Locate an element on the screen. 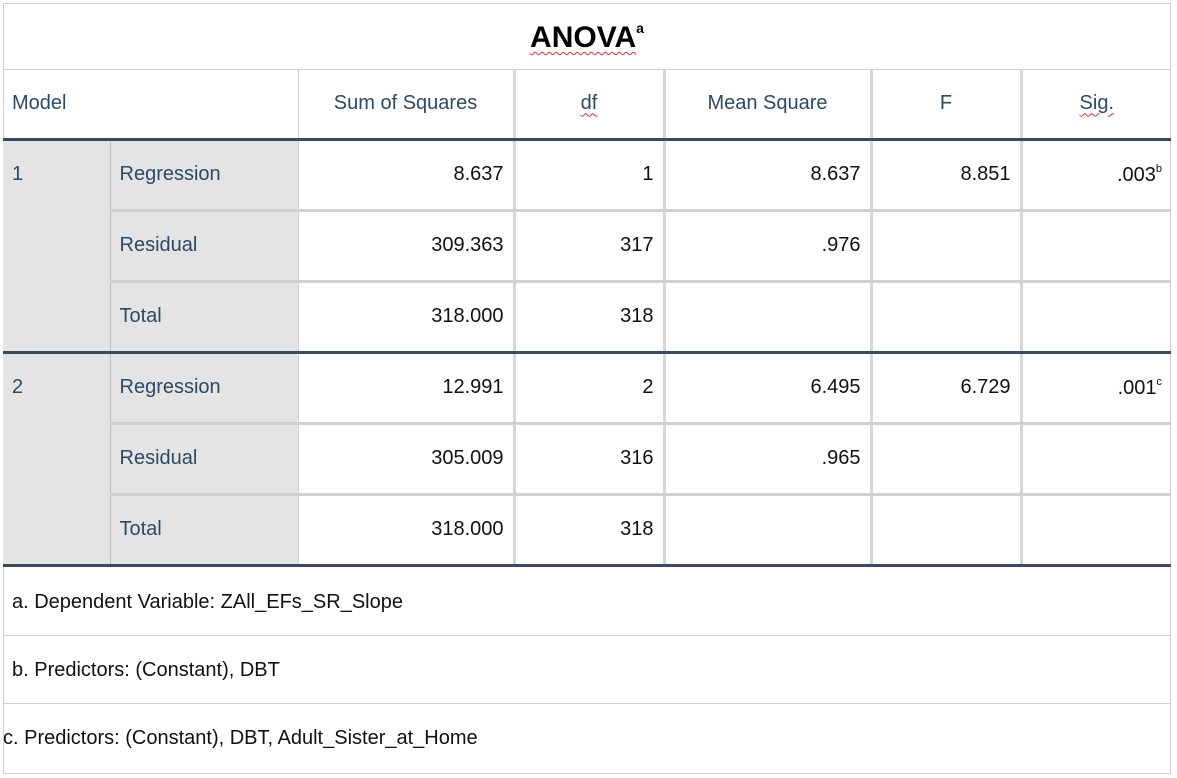  header-sig: Sig. is located at coordinates (1096, 105).